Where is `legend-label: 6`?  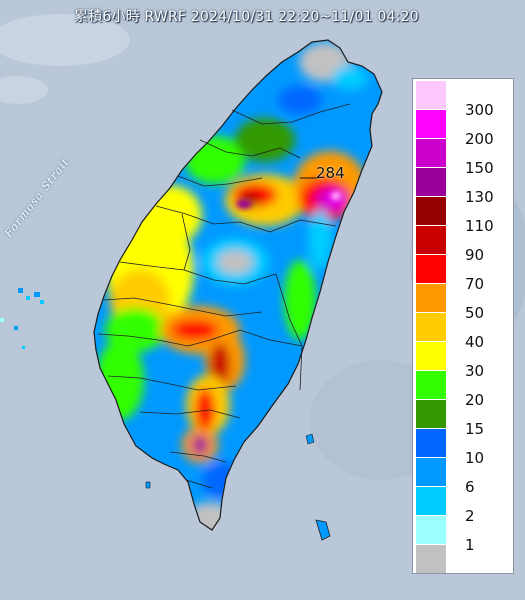
legend-label: 6 is located at coordinates (470, 486).